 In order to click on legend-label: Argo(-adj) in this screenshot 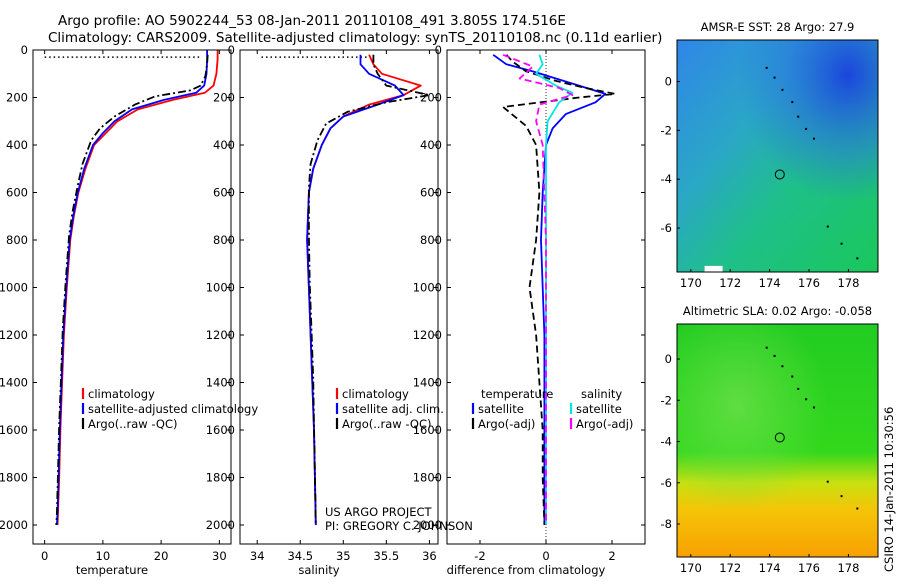, I will do `click(604, 424)`.